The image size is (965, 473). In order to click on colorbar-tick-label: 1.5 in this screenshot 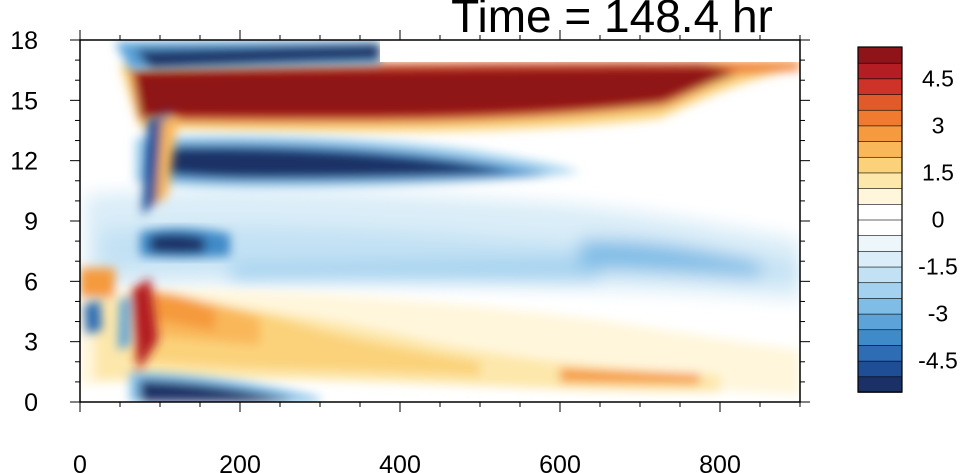, I will do `click(938, 172)`.